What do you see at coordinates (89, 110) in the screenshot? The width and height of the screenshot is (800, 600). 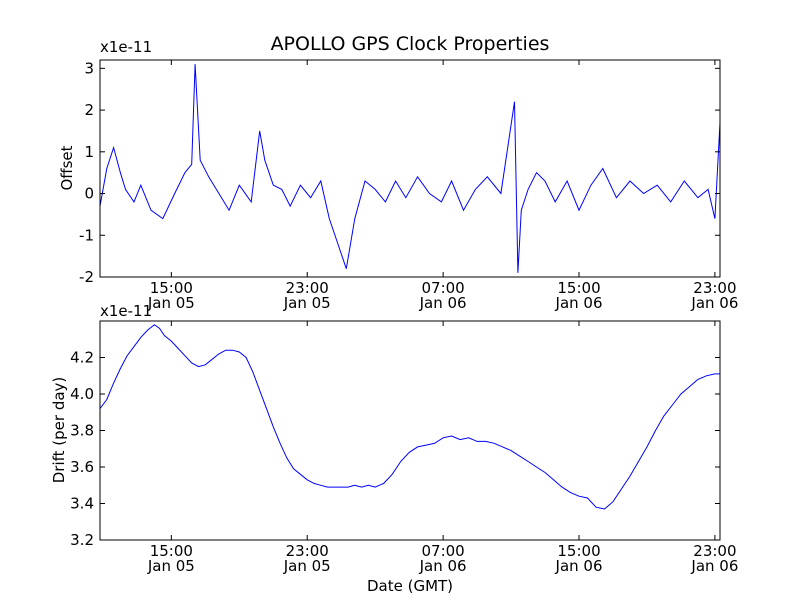 I see `offset-y-tick-label: 2` at bounding box center [89, 110].